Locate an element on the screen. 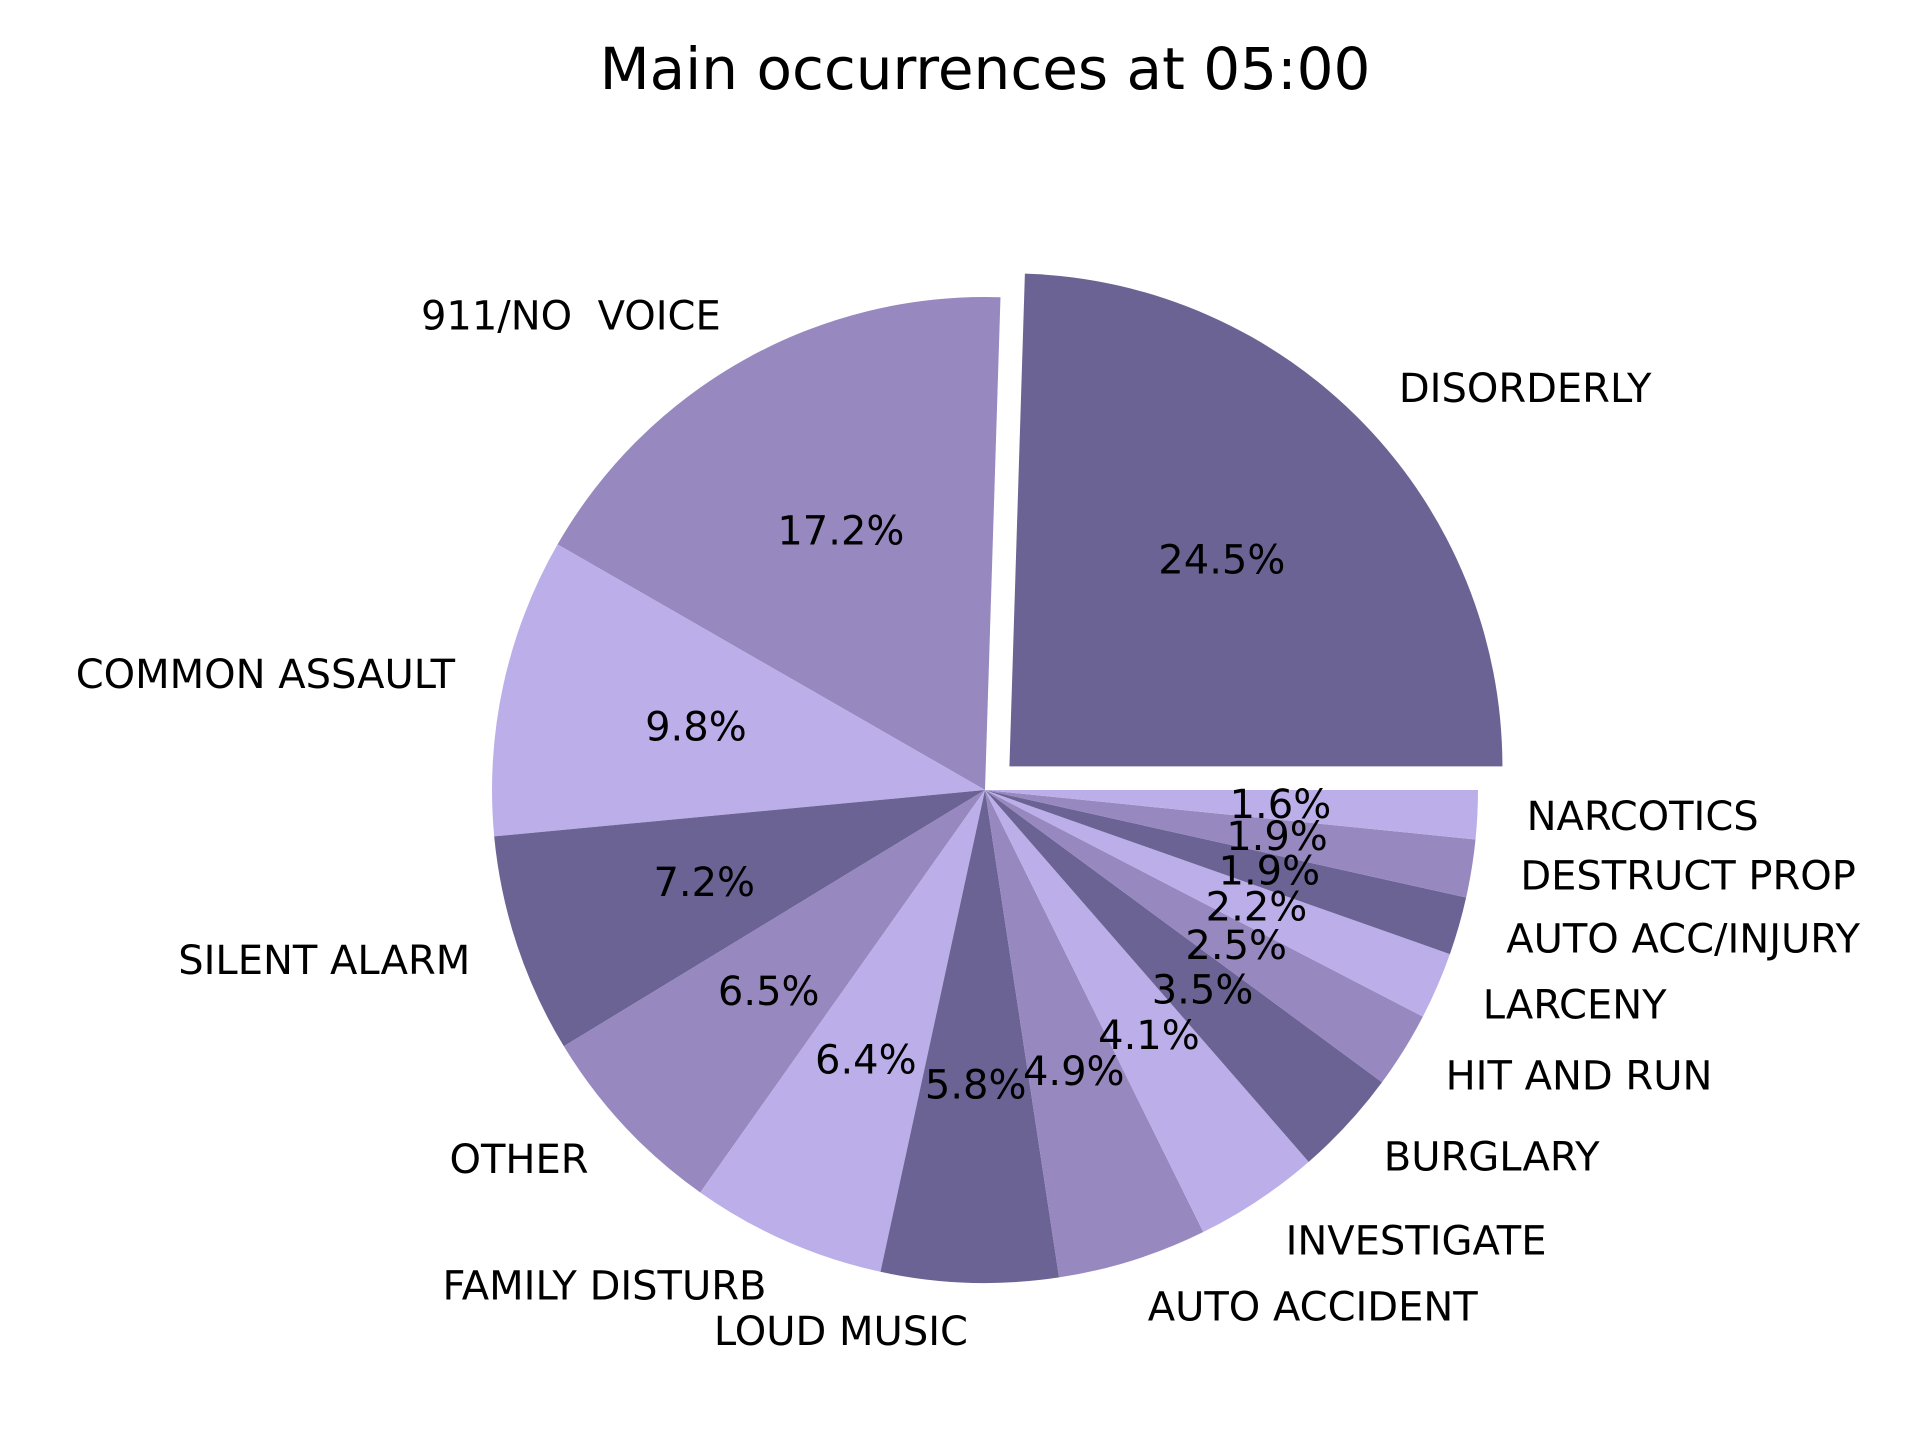 This screenshot has width=1920, height=1440. pct-label-family-disturb: 6.4% is located at coordinates (866, 1061).